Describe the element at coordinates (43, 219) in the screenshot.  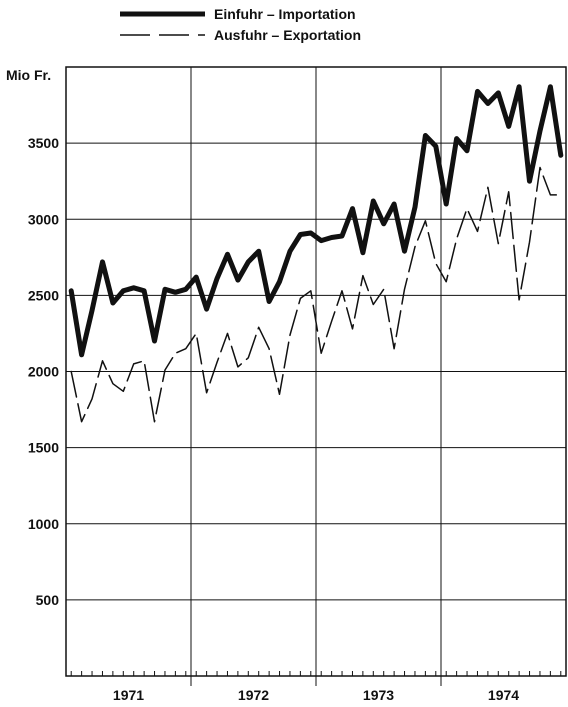
I see `y-tick-label: 3000` at that location.